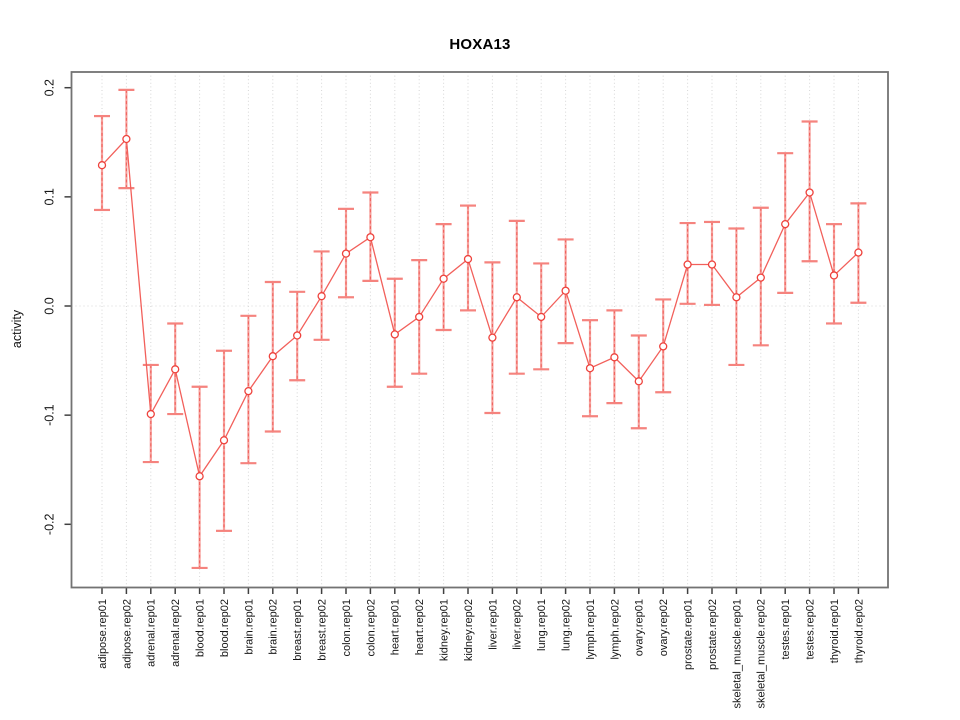  What do you see at coordinates (347, 628) in the screenshot?
I see `x-tick-label: colon.rep01` at bounding box center [347, 628].